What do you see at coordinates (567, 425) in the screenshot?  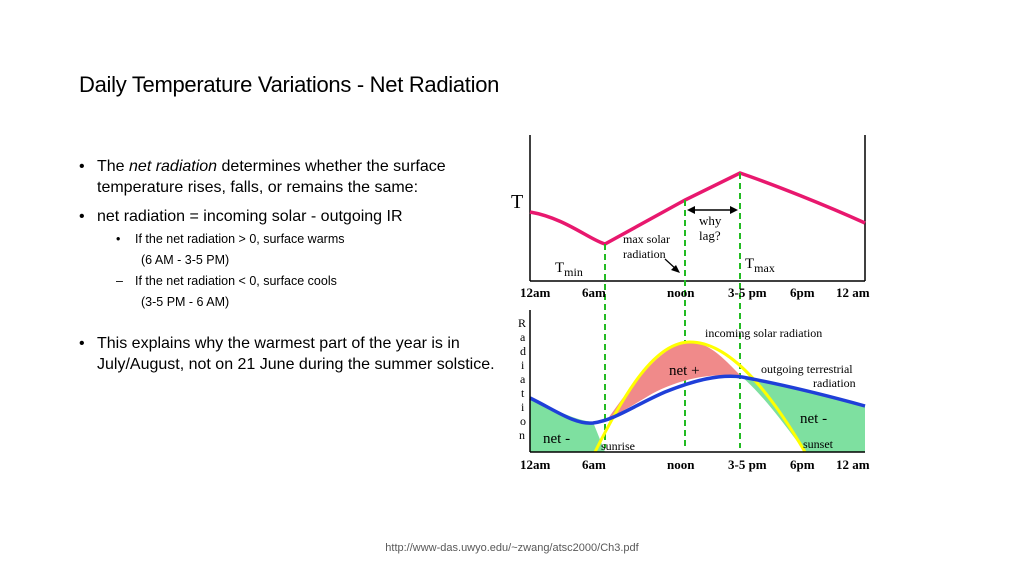 I see `net-negative-night-fill` at bounding box center [567, 425].